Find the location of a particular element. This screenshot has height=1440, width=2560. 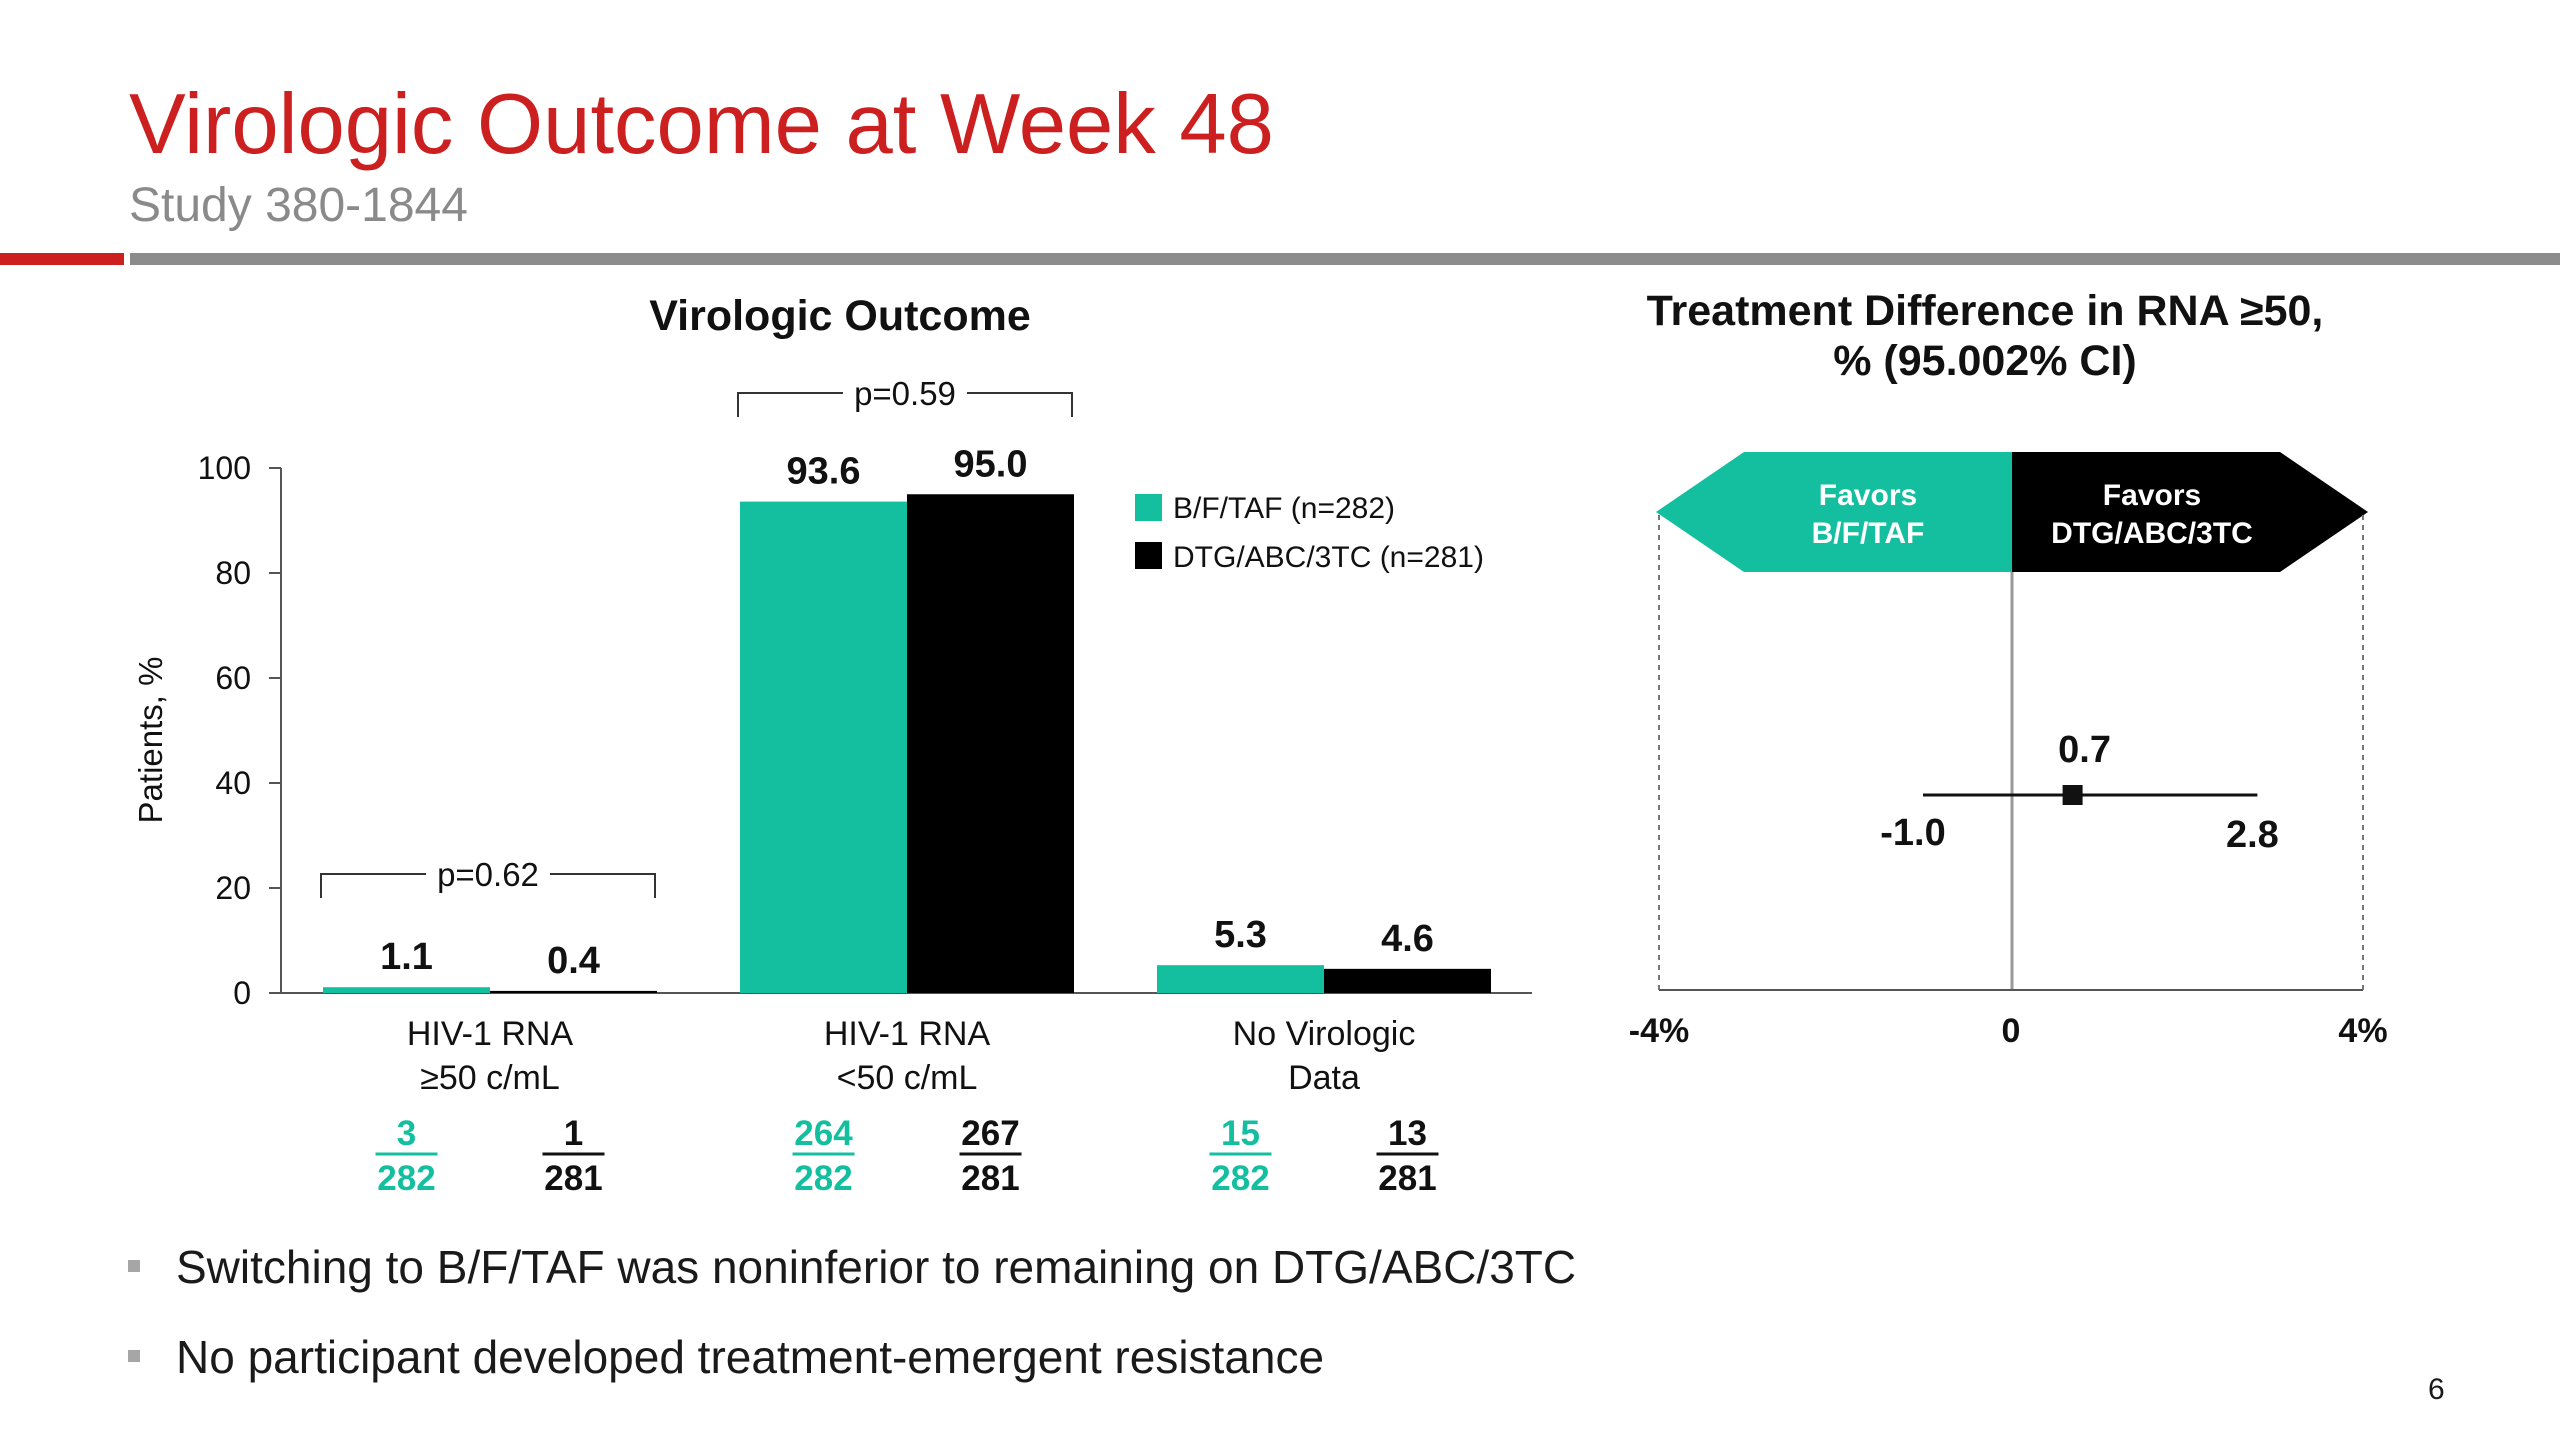

patient-counts: 3 282 1 281 264 282 267 281 15 282 13 281 is located at coordinates (907, 1156).